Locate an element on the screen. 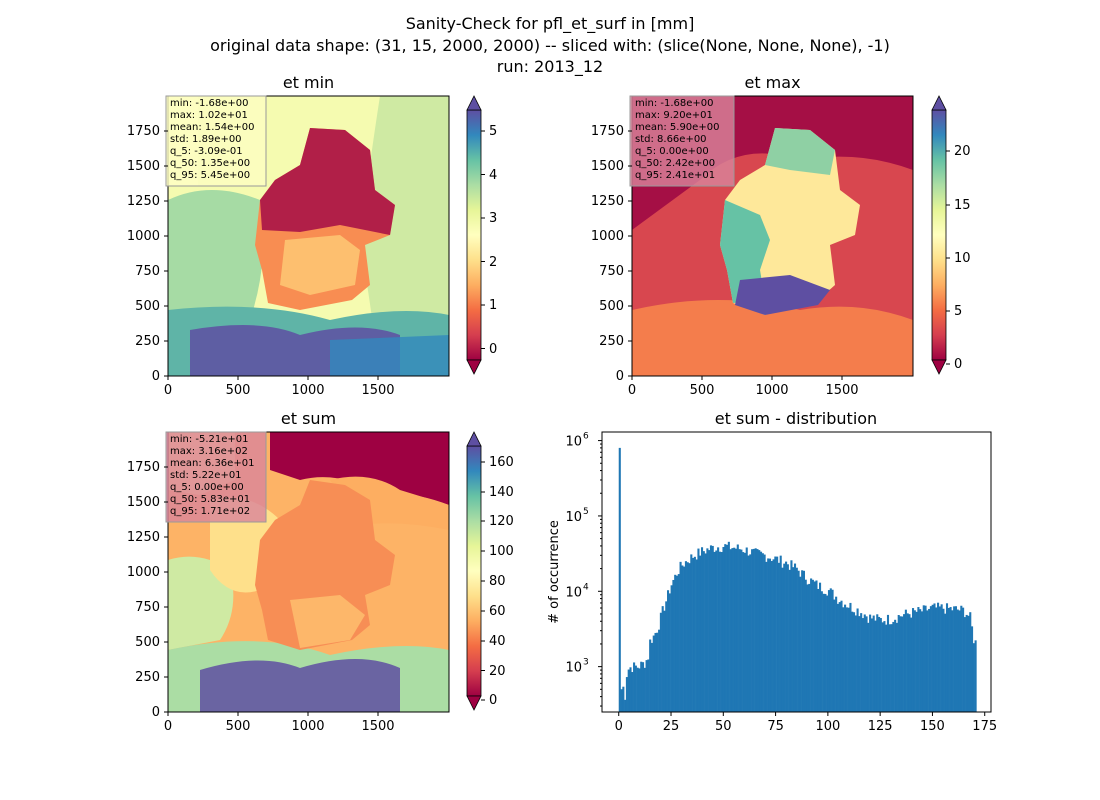 This screenshot has width=1100, height=800. colorbar-tick-label: 20 is located at coordinates (497, 671).